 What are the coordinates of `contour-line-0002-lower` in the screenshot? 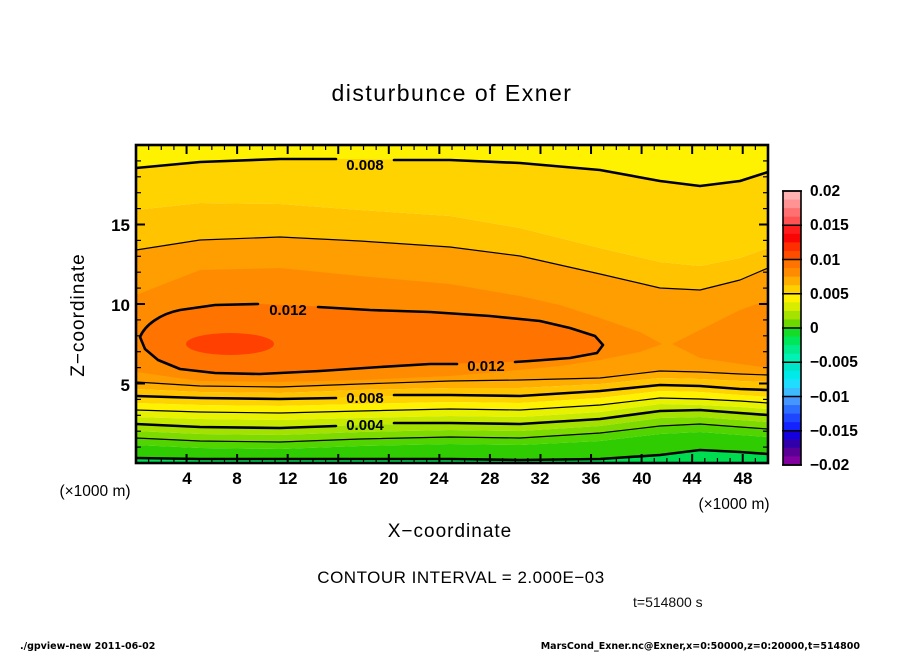 It's located at (452, 433).